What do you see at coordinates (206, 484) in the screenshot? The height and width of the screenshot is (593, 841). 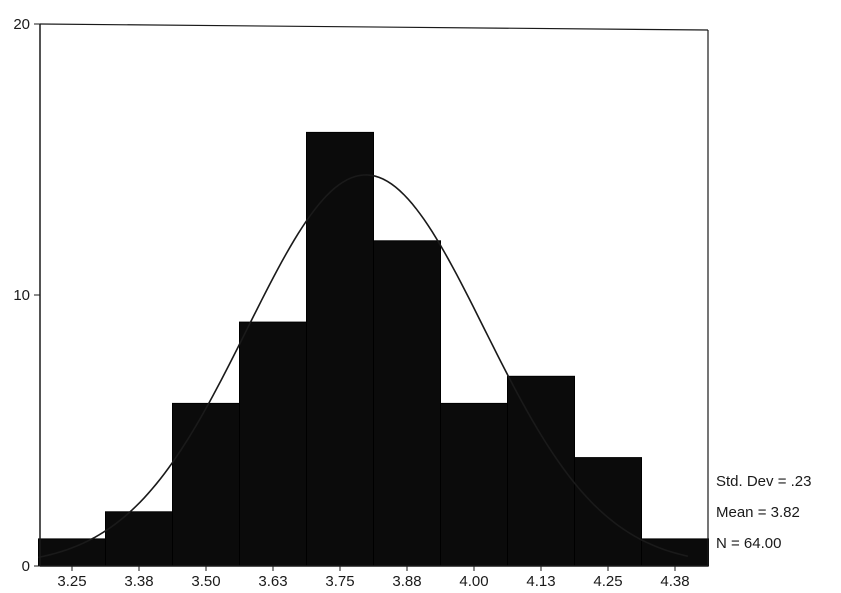 I see `histogram-bar-3.50` at bounding box center [206, 484].